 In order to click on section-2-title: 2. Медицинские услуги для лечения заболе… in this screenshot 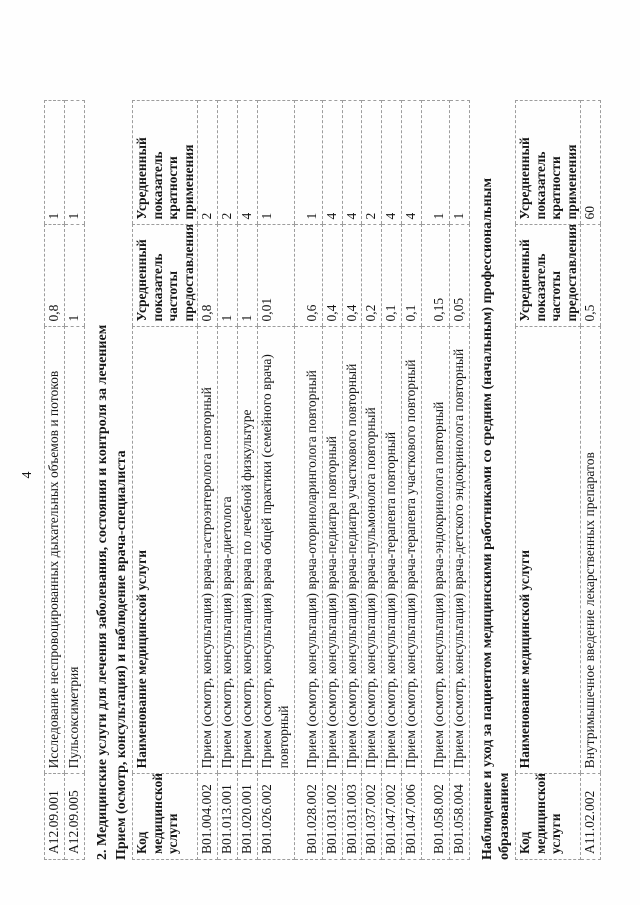, I will do `click(102, 592)`.